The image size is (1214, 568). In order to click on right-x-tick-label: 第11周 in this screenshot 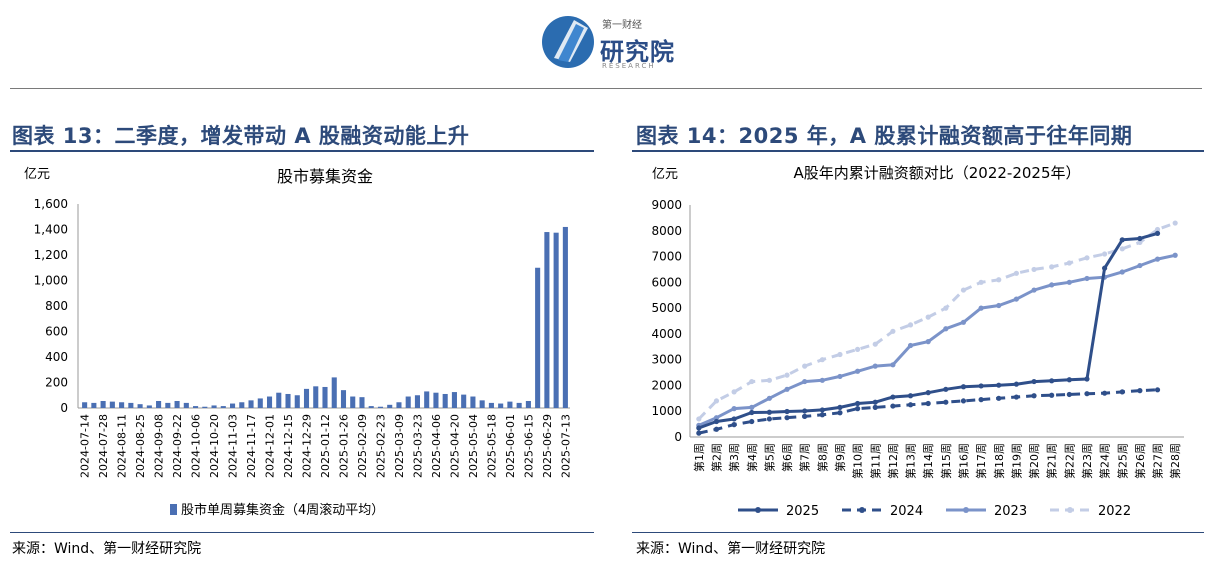, I will do `click(875, 461)`.